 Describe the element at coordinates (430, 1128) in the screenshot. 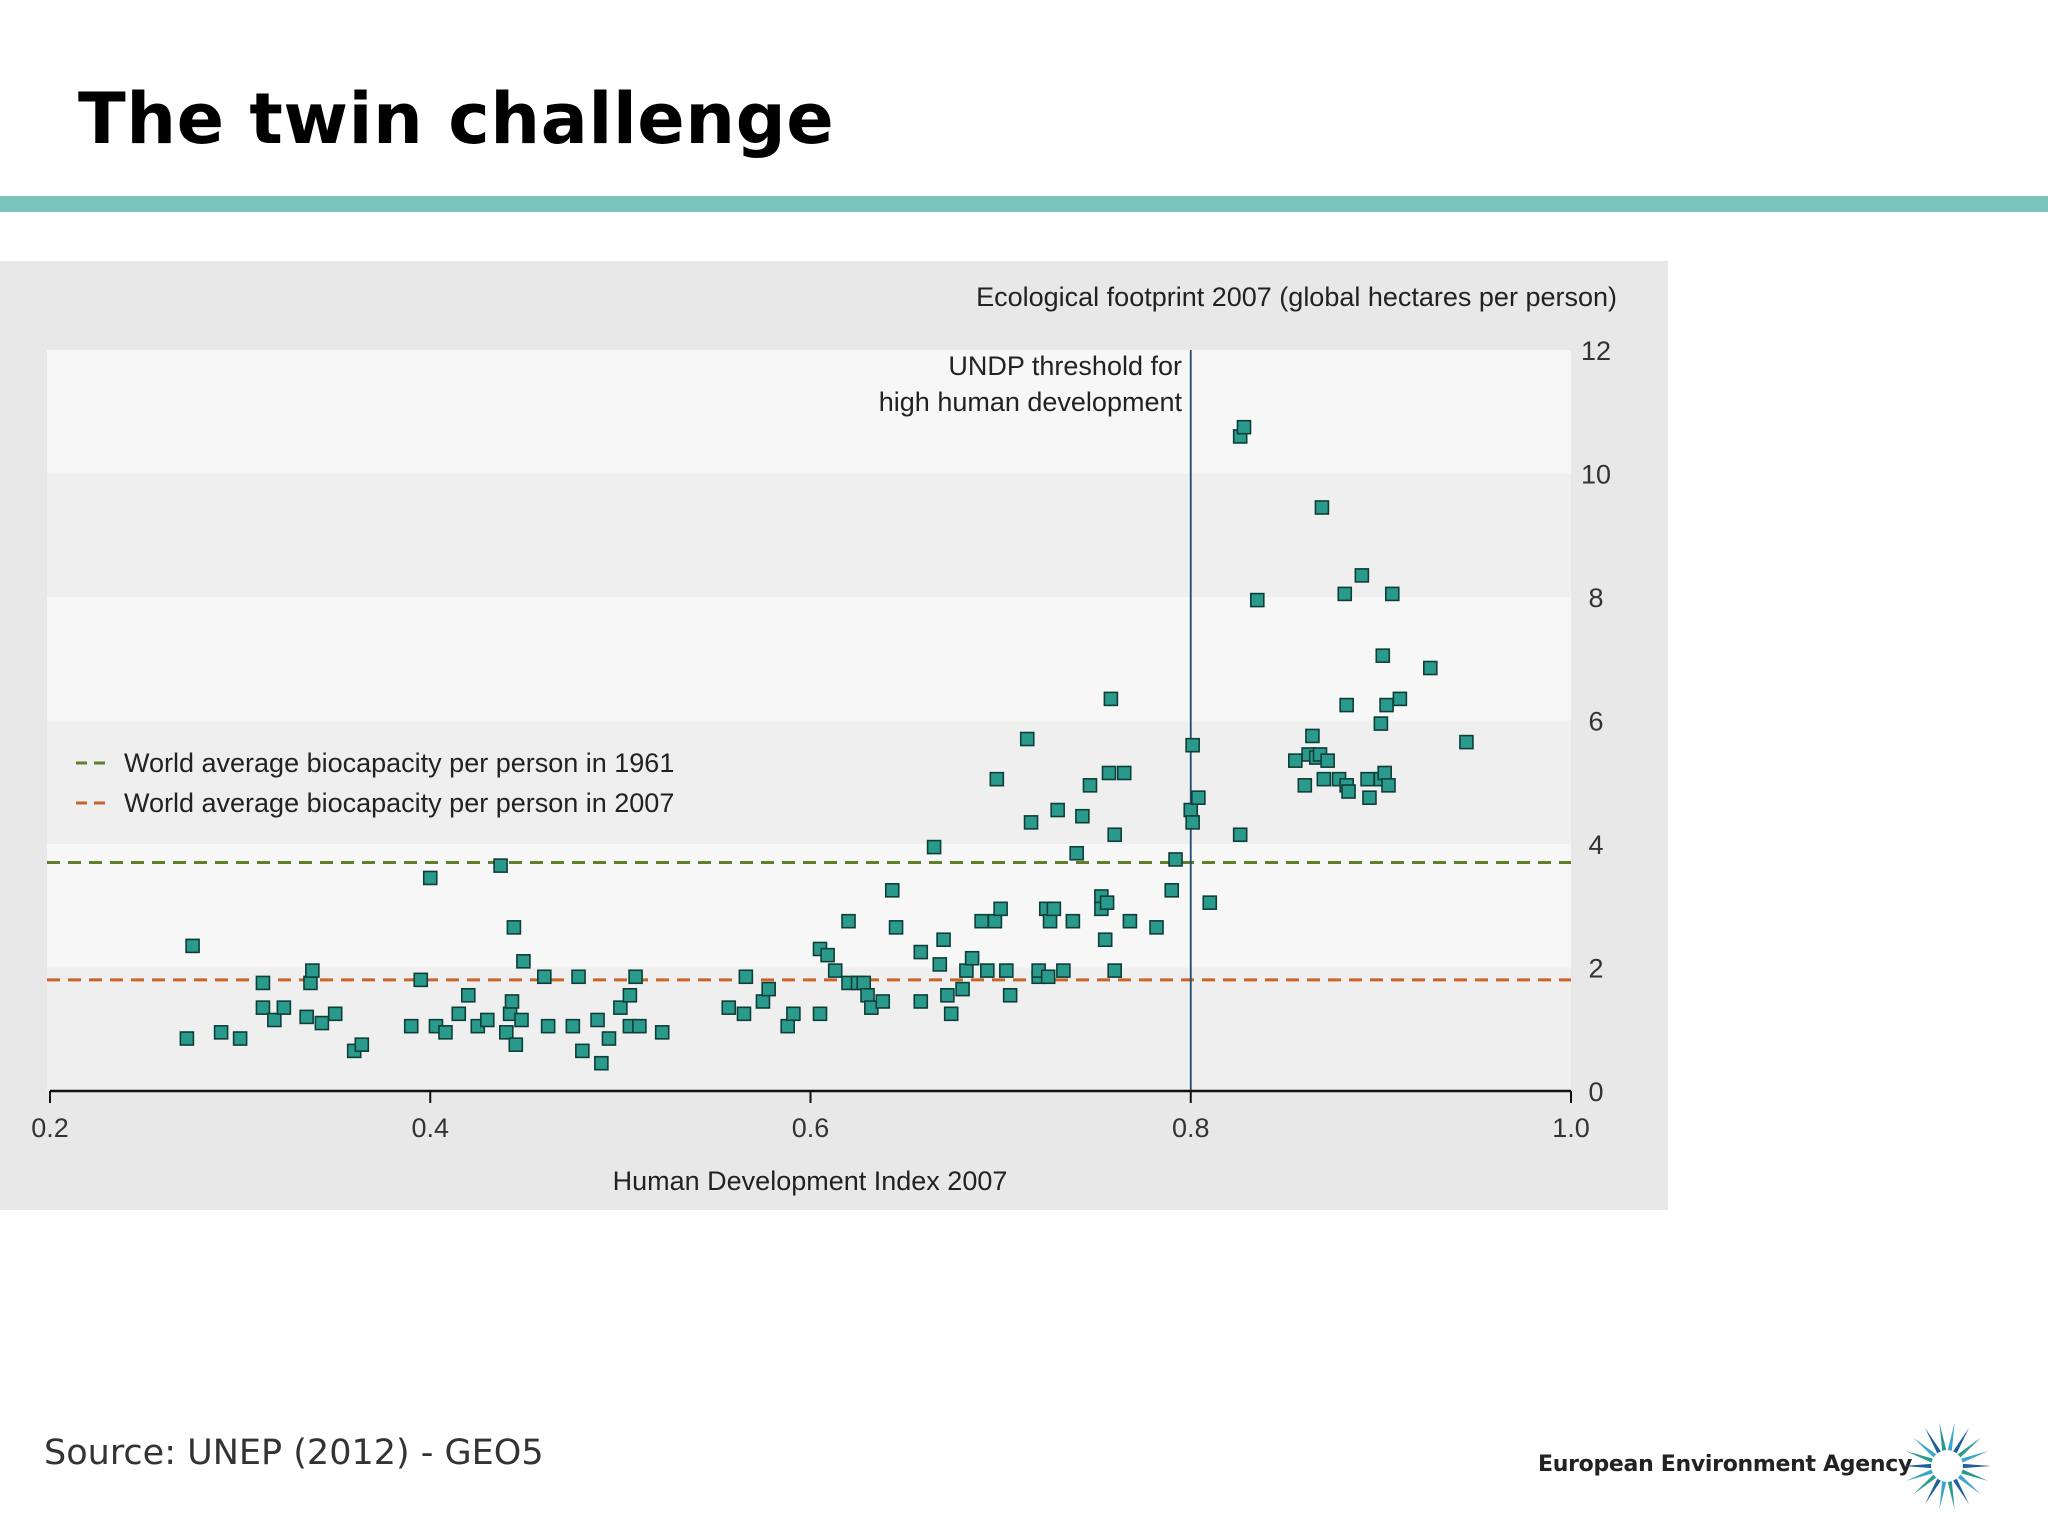

I see `x-tick-label: 0.4` at that location.